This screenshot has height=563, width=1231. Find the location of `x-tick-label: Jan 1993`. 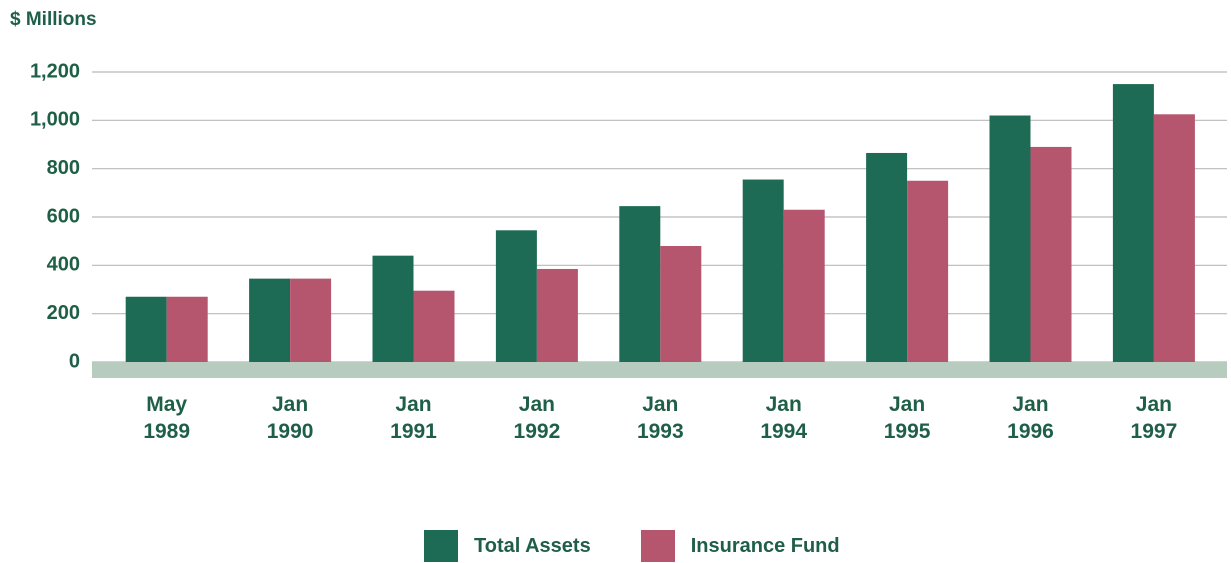

x-tick-label: Jan 1993 is located at coordinates (660, 418).